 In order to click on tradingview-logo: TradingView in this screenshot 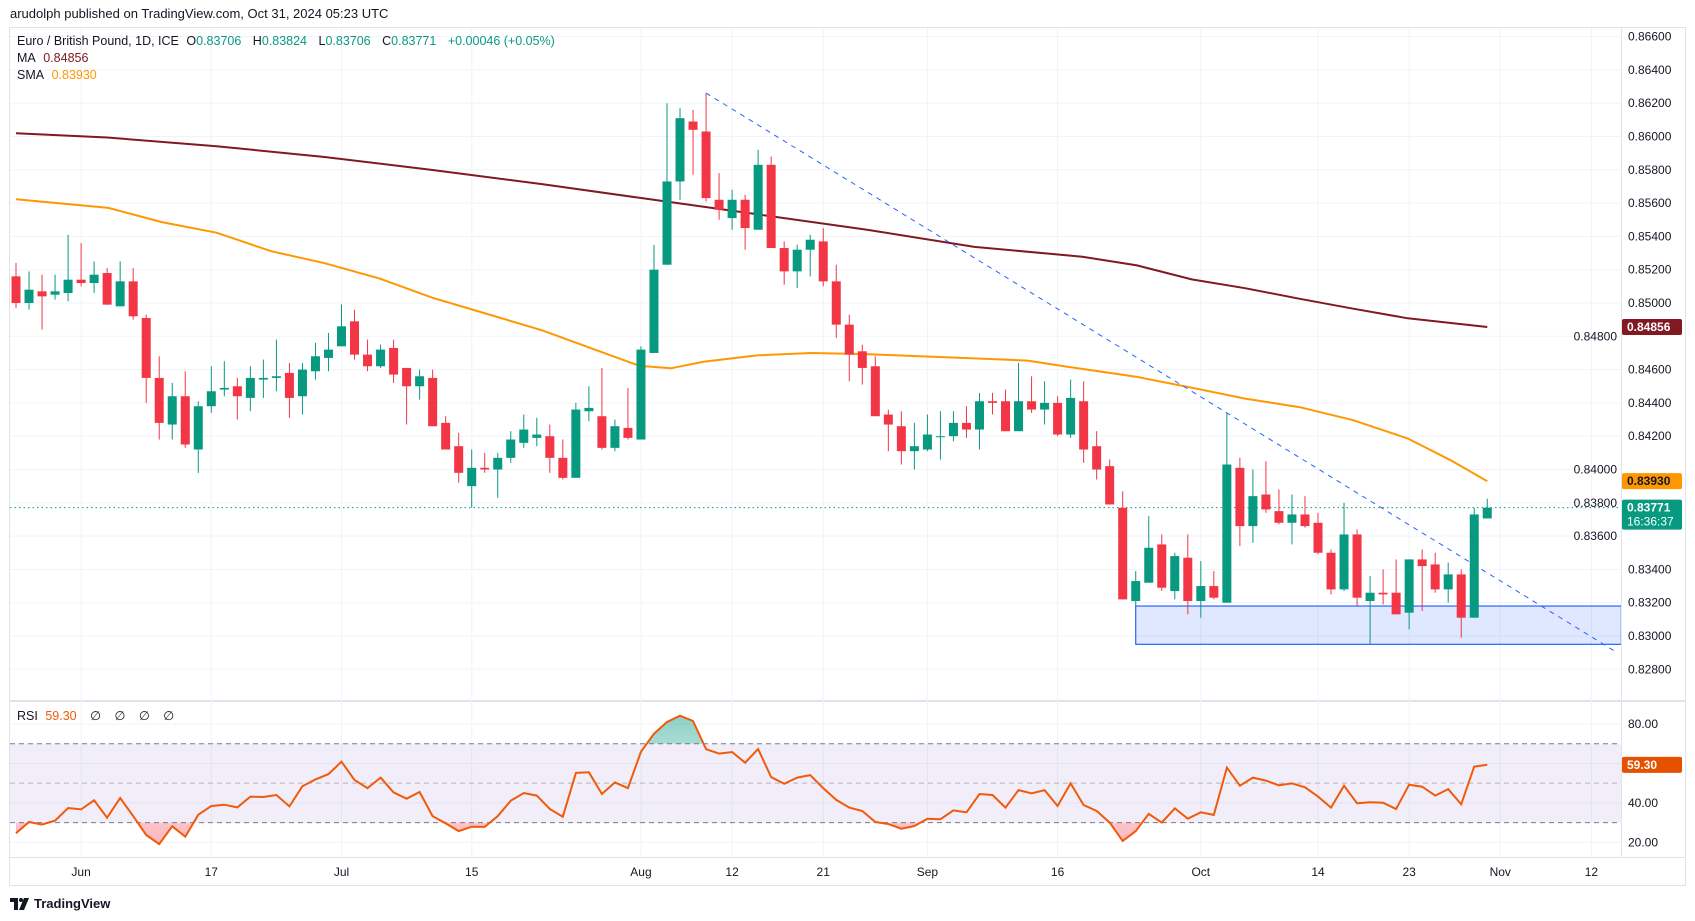, I will do `click(60, 903)`.